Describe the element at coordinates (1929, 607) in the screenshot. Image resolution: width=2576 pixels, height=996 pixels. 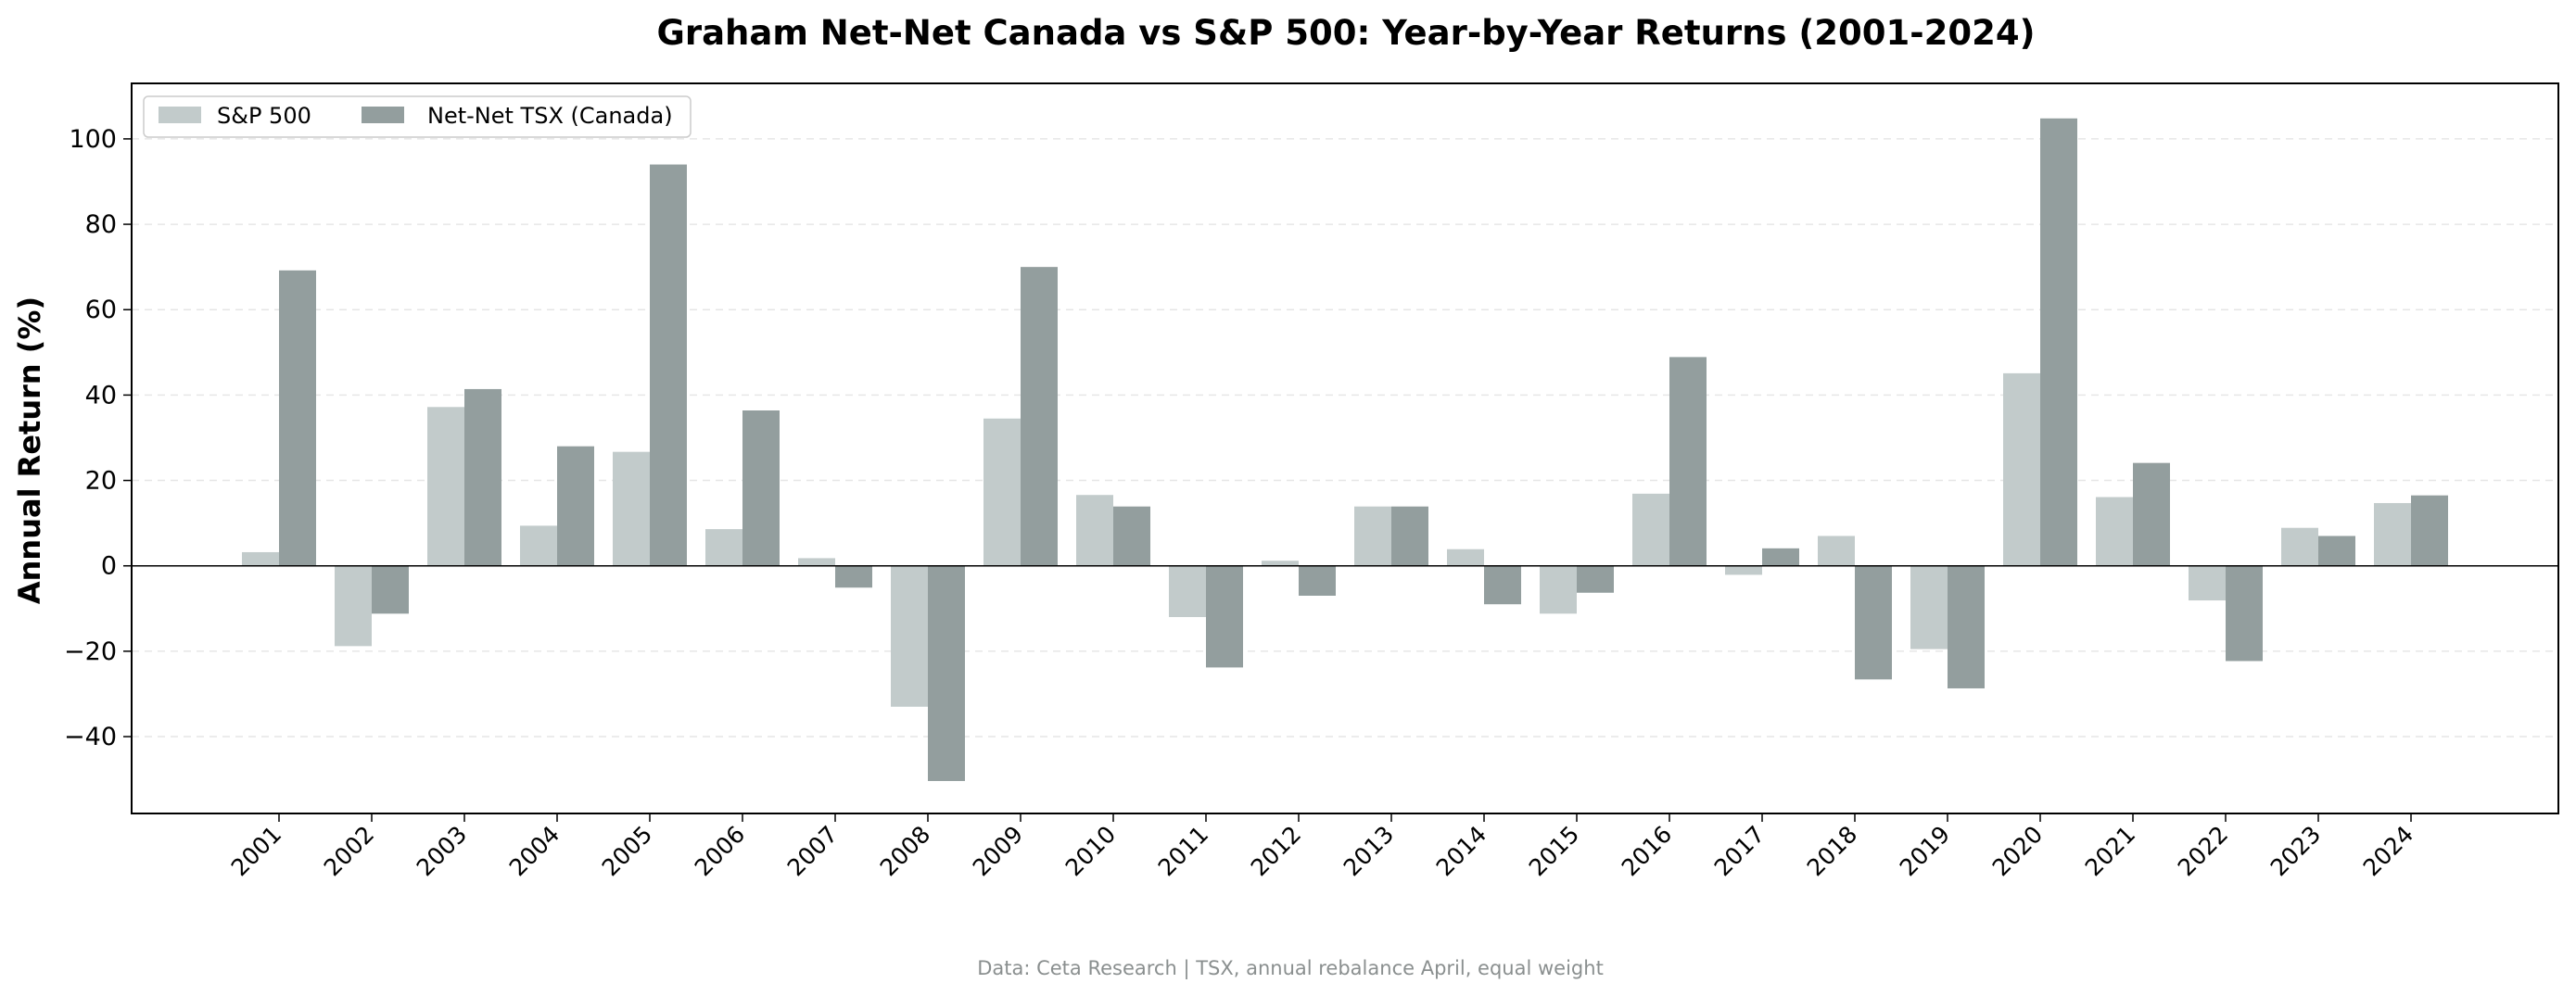
I see `bar-sp500-2019` at that location.